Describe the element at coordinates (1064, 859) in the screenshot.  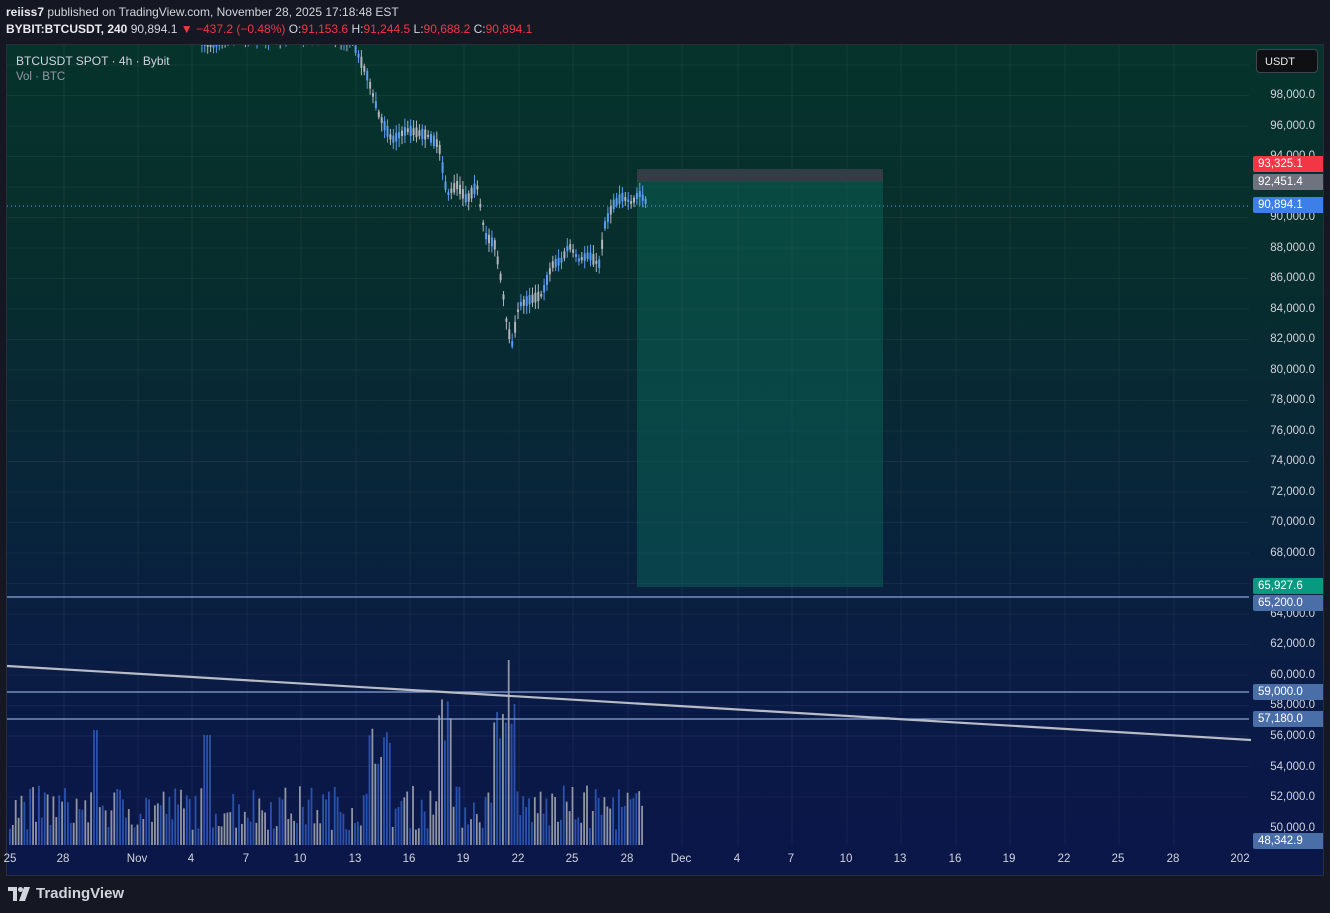
I see `time-axis-label: 22` at that location.